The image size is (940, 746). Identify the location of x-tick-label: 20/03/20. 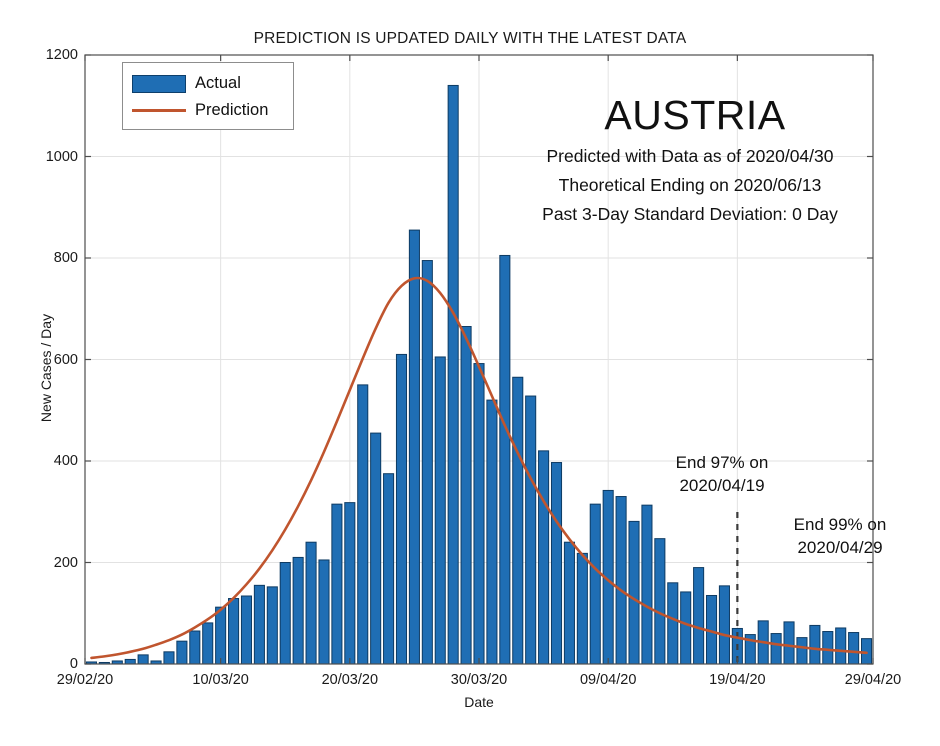
(350, 680).